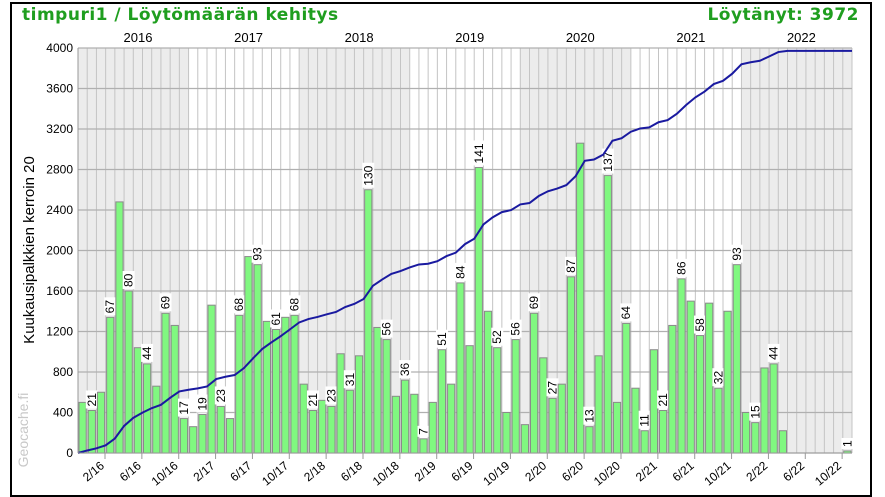 Image resolution: width=885 pixels, height=497 pixels. Describe the element at coordinates (350, 380) in the screenshot. I see `data-label: 31` at that location.